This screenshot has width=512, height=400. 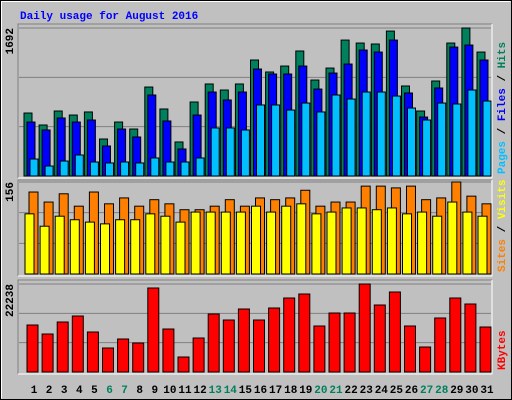 I want to click on legend-entry: Hits, so click(x=503, y=55).